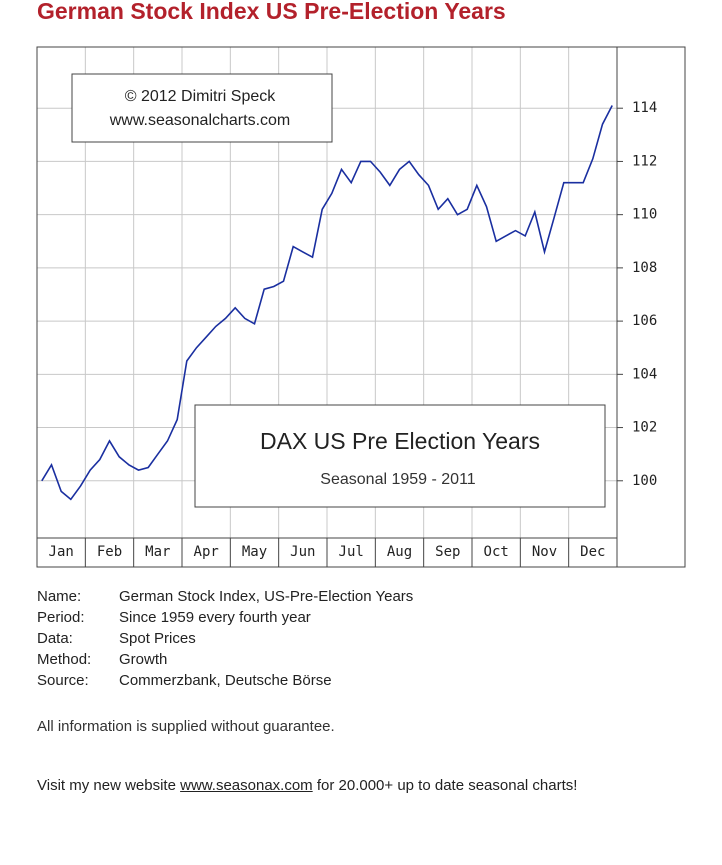 The height and width of the screenshot is (865, 722). What do you see at coordinates (271, 12) in the screenshot?
I see `page-title: German Stock Index US Pre-Election Years` at bounding box center [271, 12].